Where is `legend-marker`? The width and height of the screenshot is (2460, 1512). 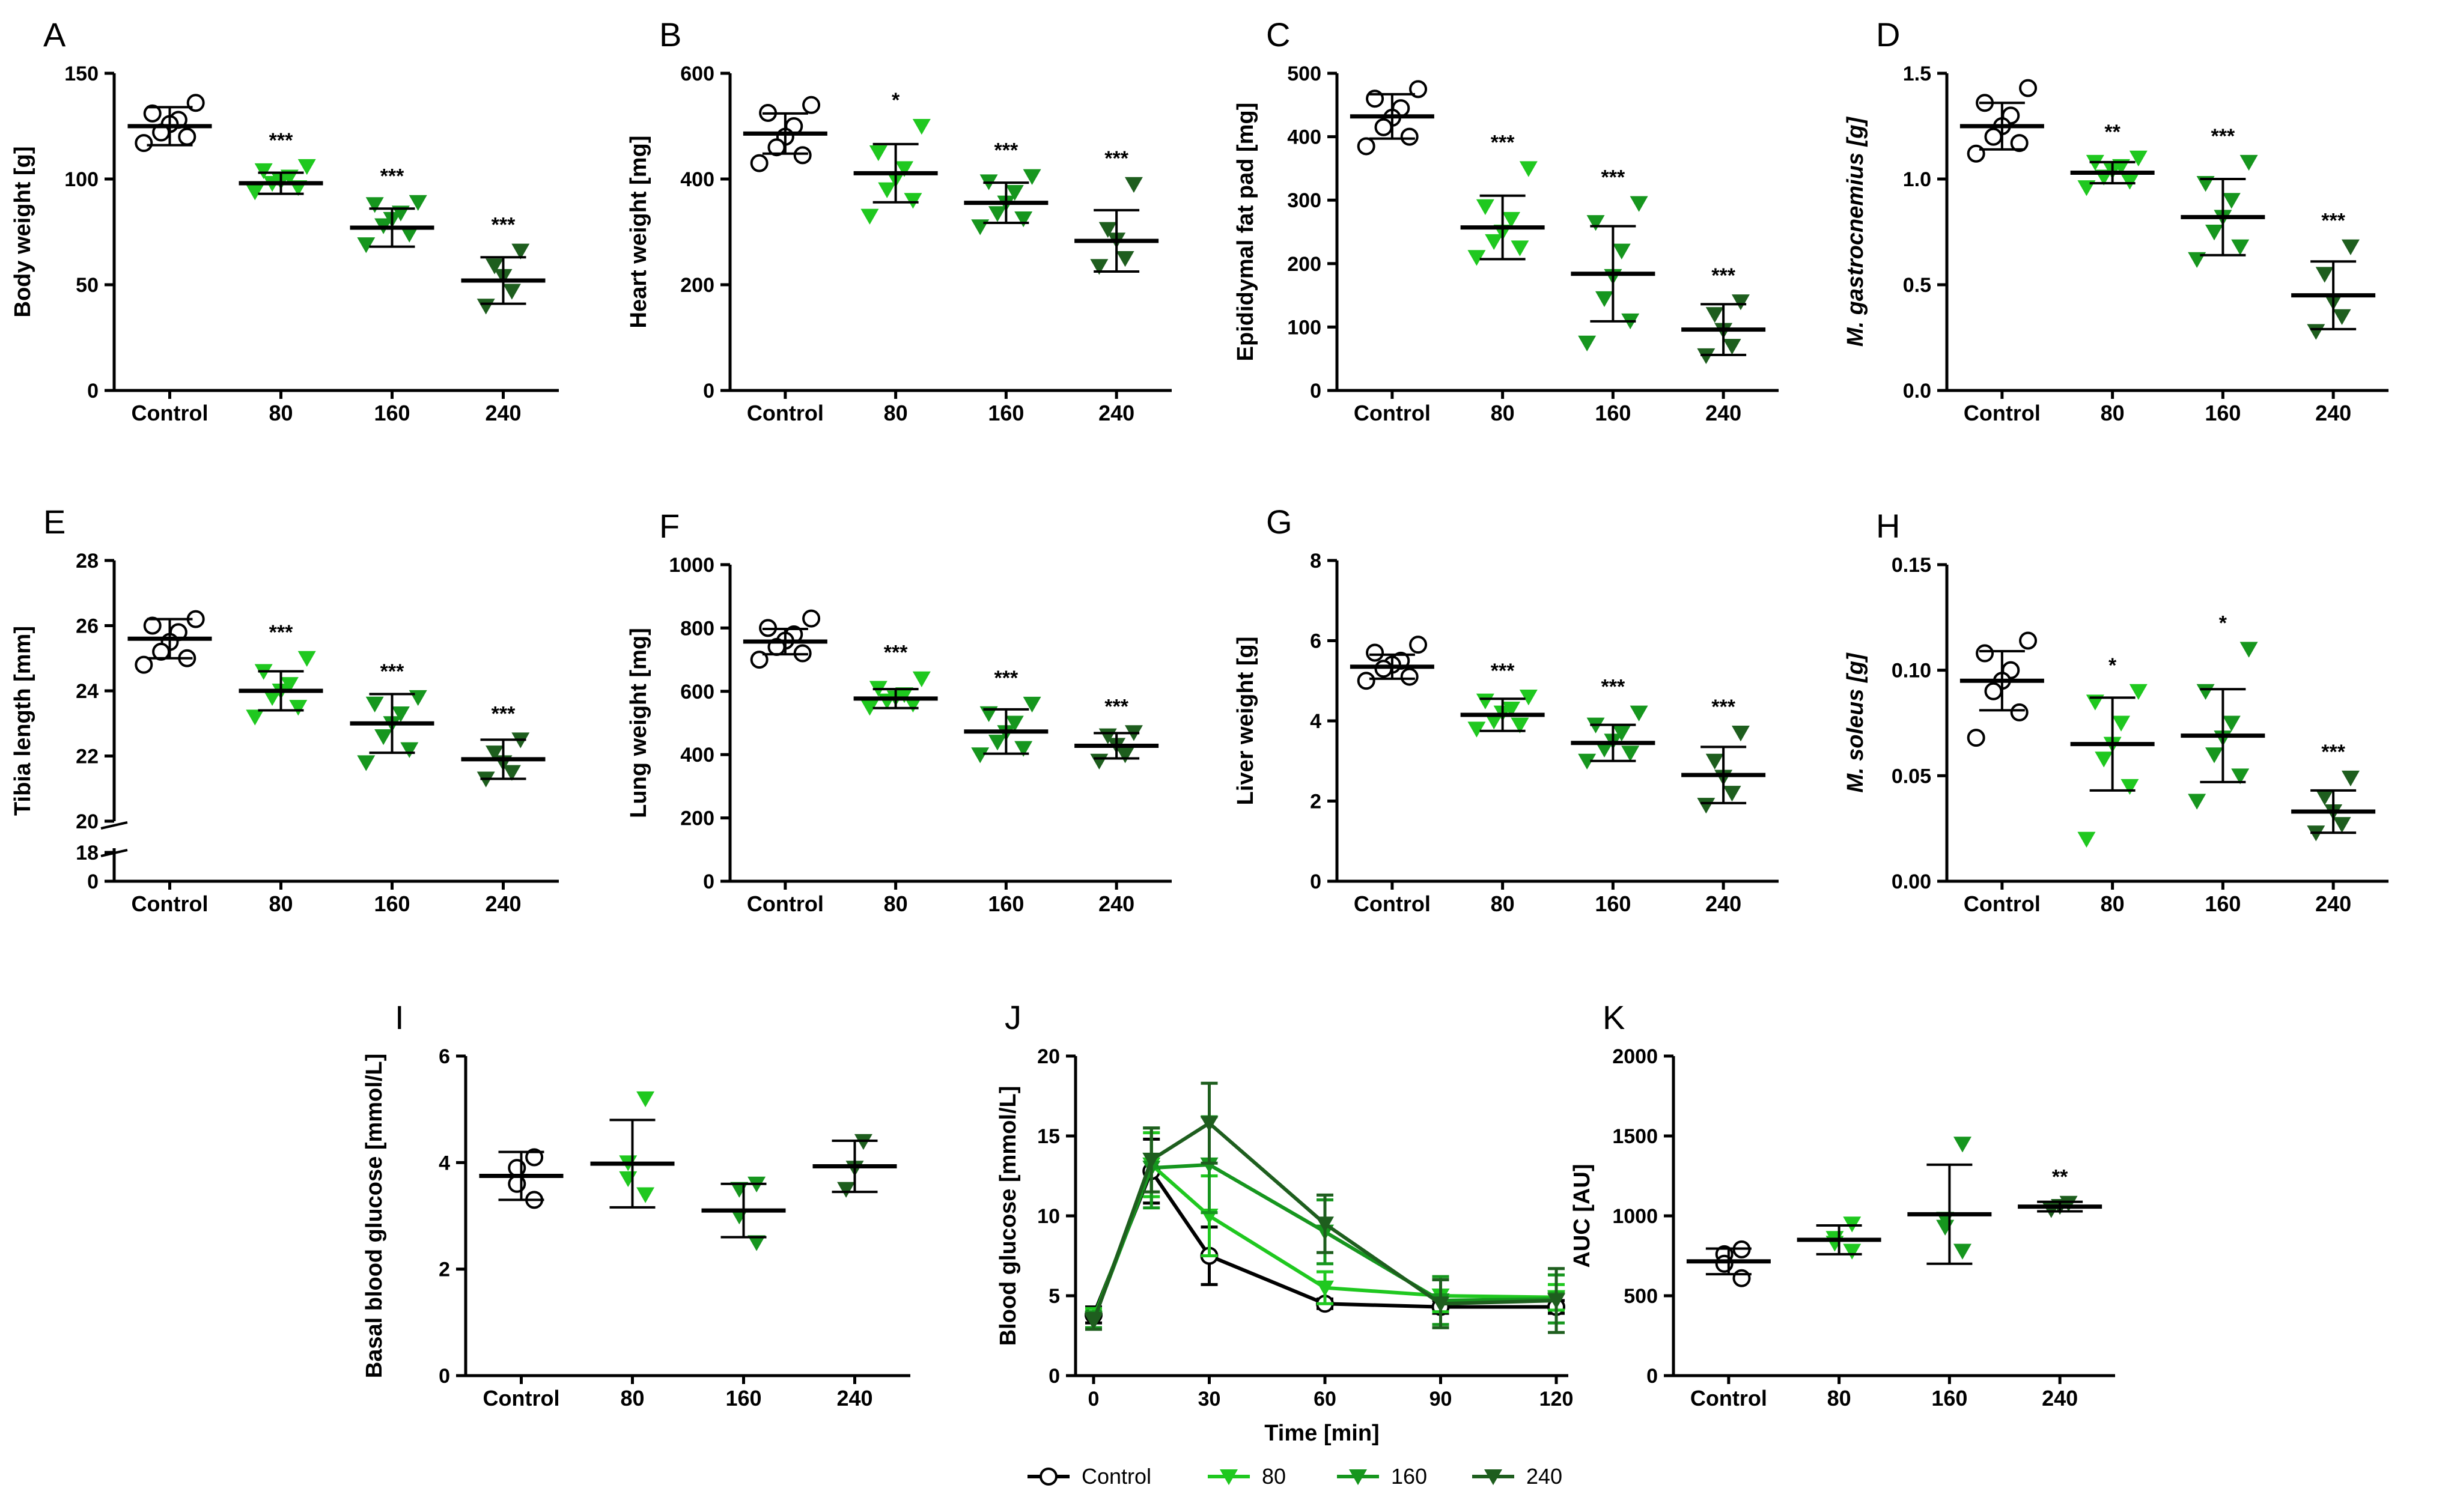
legend-marker is located at coordinates (1493, 1477).